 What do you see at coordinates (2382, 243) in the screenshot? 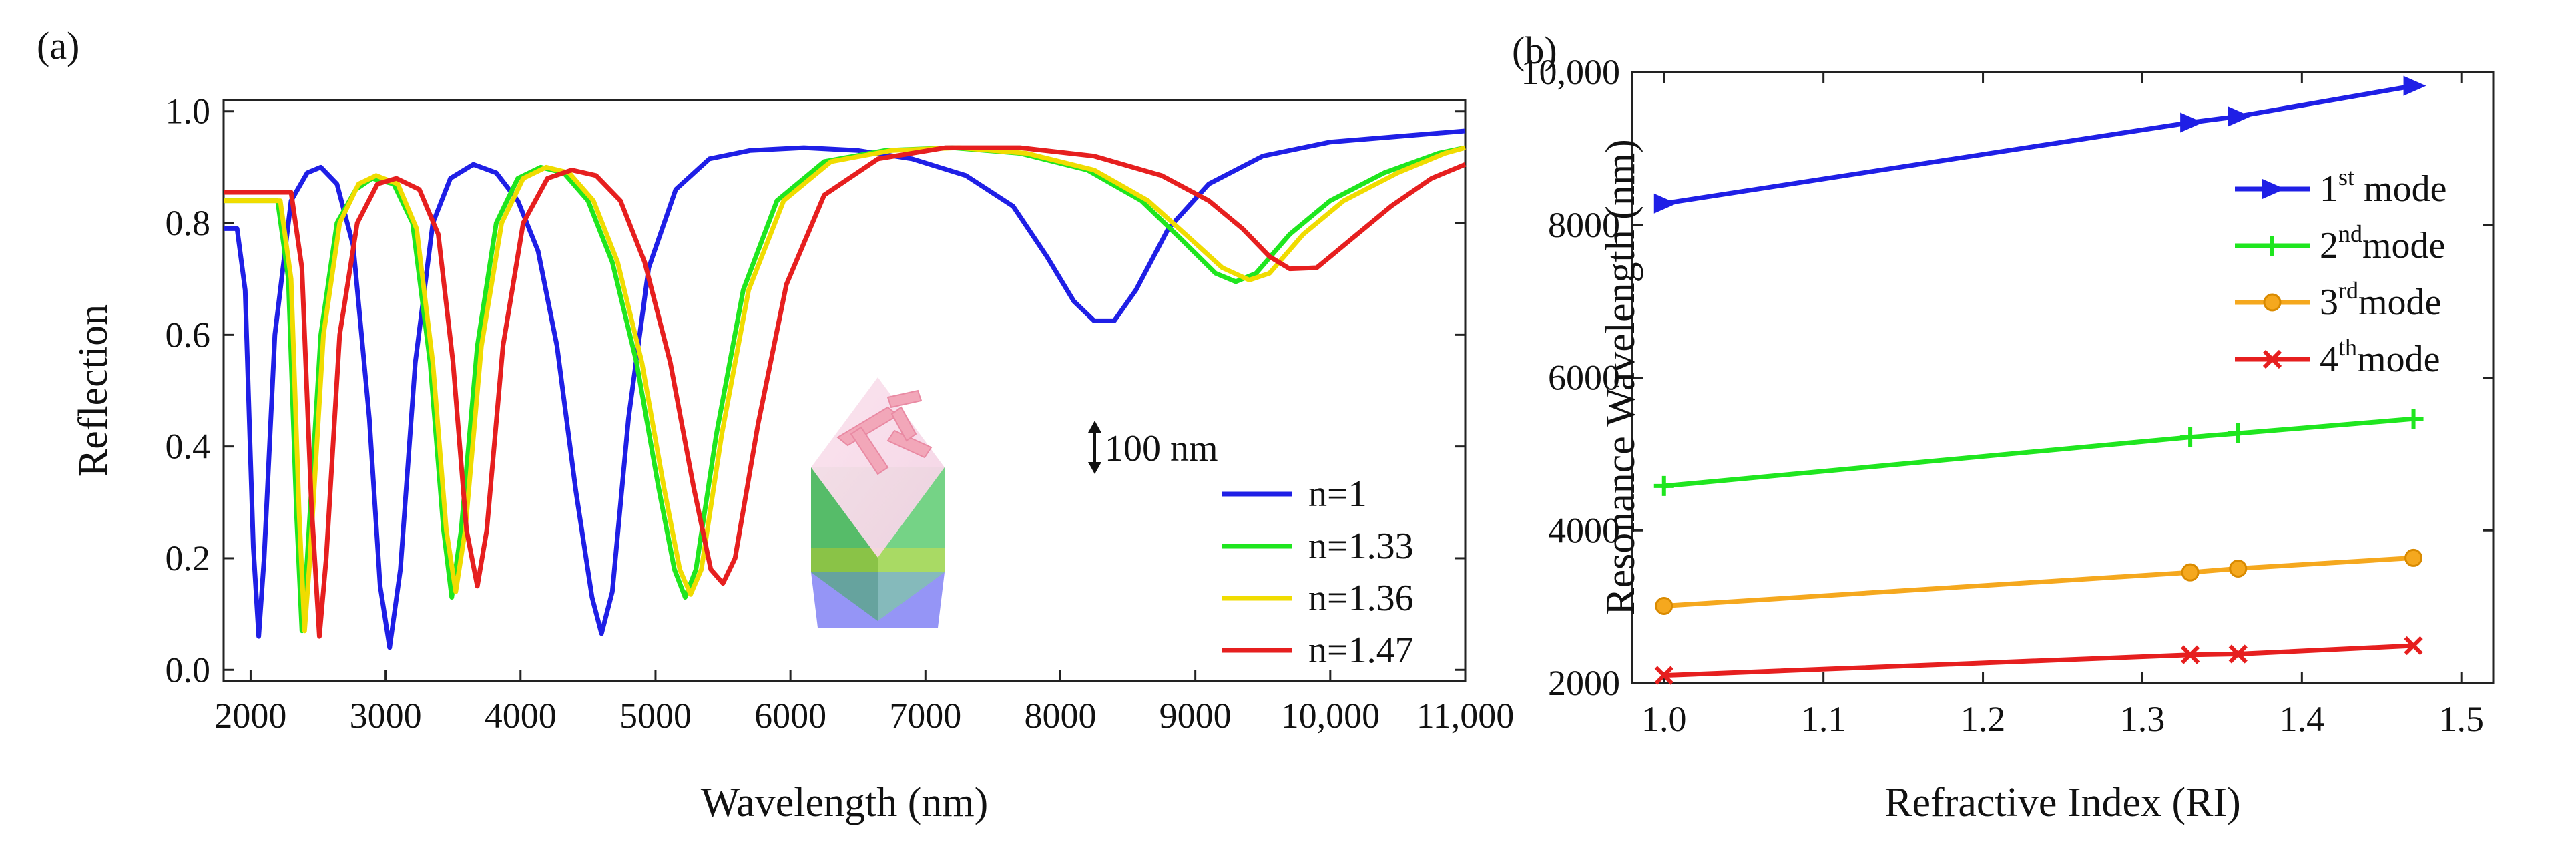
I see `legend-label-mode-2: 2ndmode` at bounding box center [2382, 243].